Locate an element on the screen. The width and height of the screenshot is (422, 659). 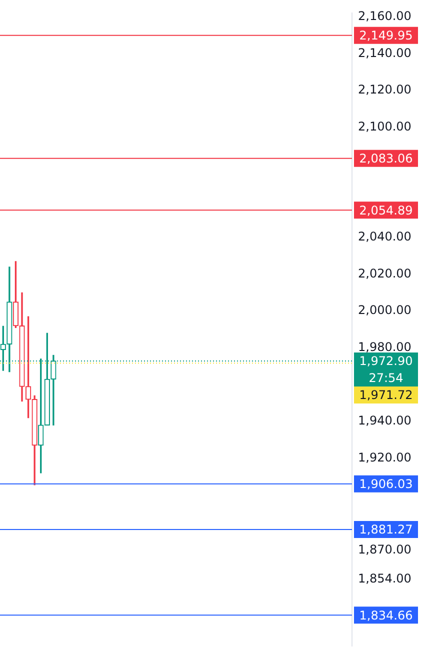
y-tick-label: 2,140.00 is located at coordinates (385, 53).